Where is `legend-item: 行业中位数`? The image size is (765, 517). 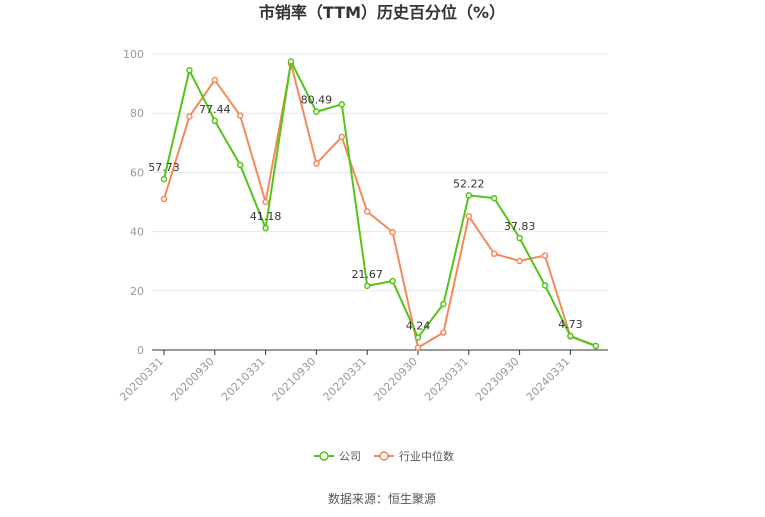
legend-item: 行业中位数 is located at coordinates (414, 456).